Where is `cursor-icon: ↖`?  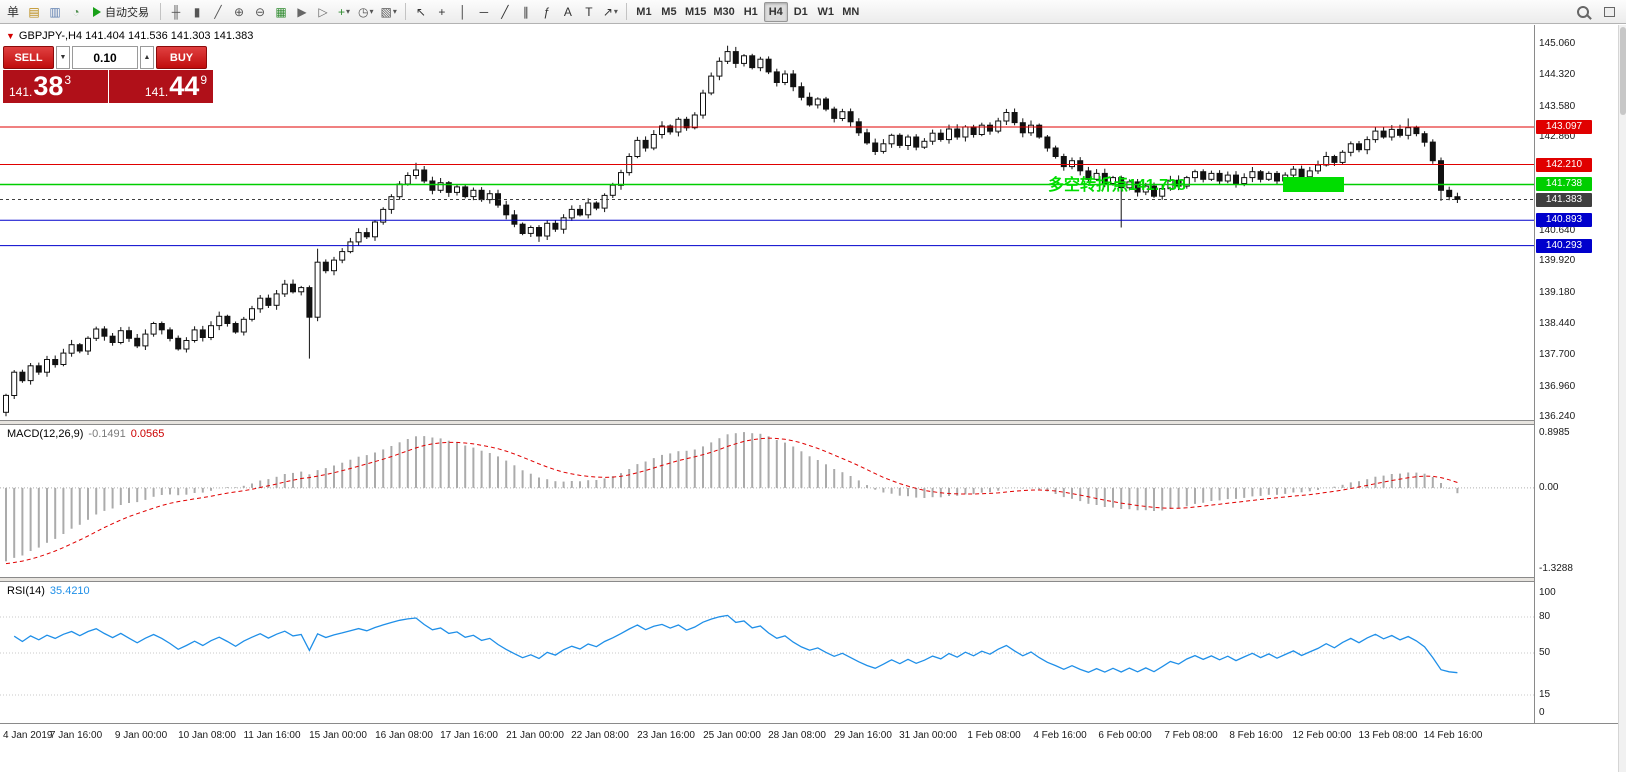 cursor-icon: ↖ is located at coordinates (420, 11).